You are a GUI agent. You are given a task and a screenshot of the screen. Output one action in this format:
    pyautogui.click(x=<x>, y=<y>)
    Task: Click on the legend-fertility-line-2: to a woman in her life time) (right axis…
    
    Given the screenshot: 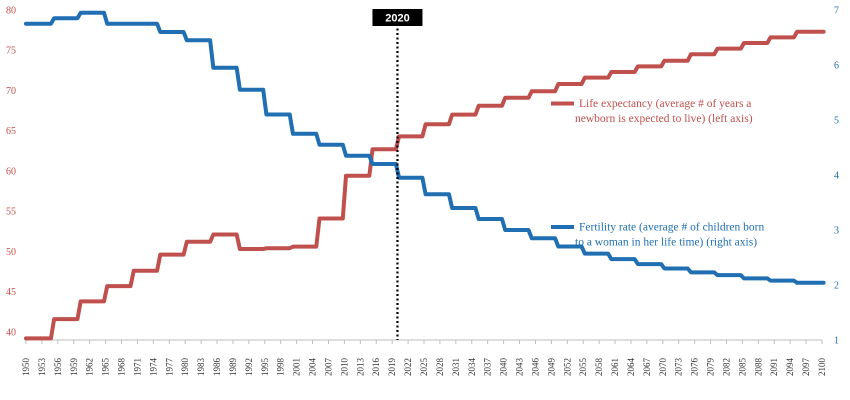 What is the action you would take?
    pyautogui.click(x=666, y=243)
    